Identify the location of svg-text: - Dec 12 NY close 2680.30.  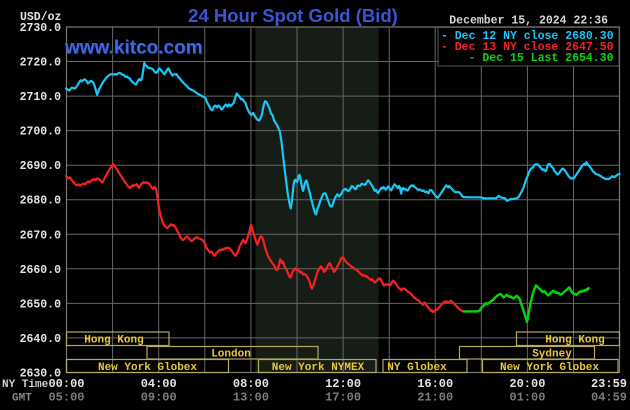
(527, 36).